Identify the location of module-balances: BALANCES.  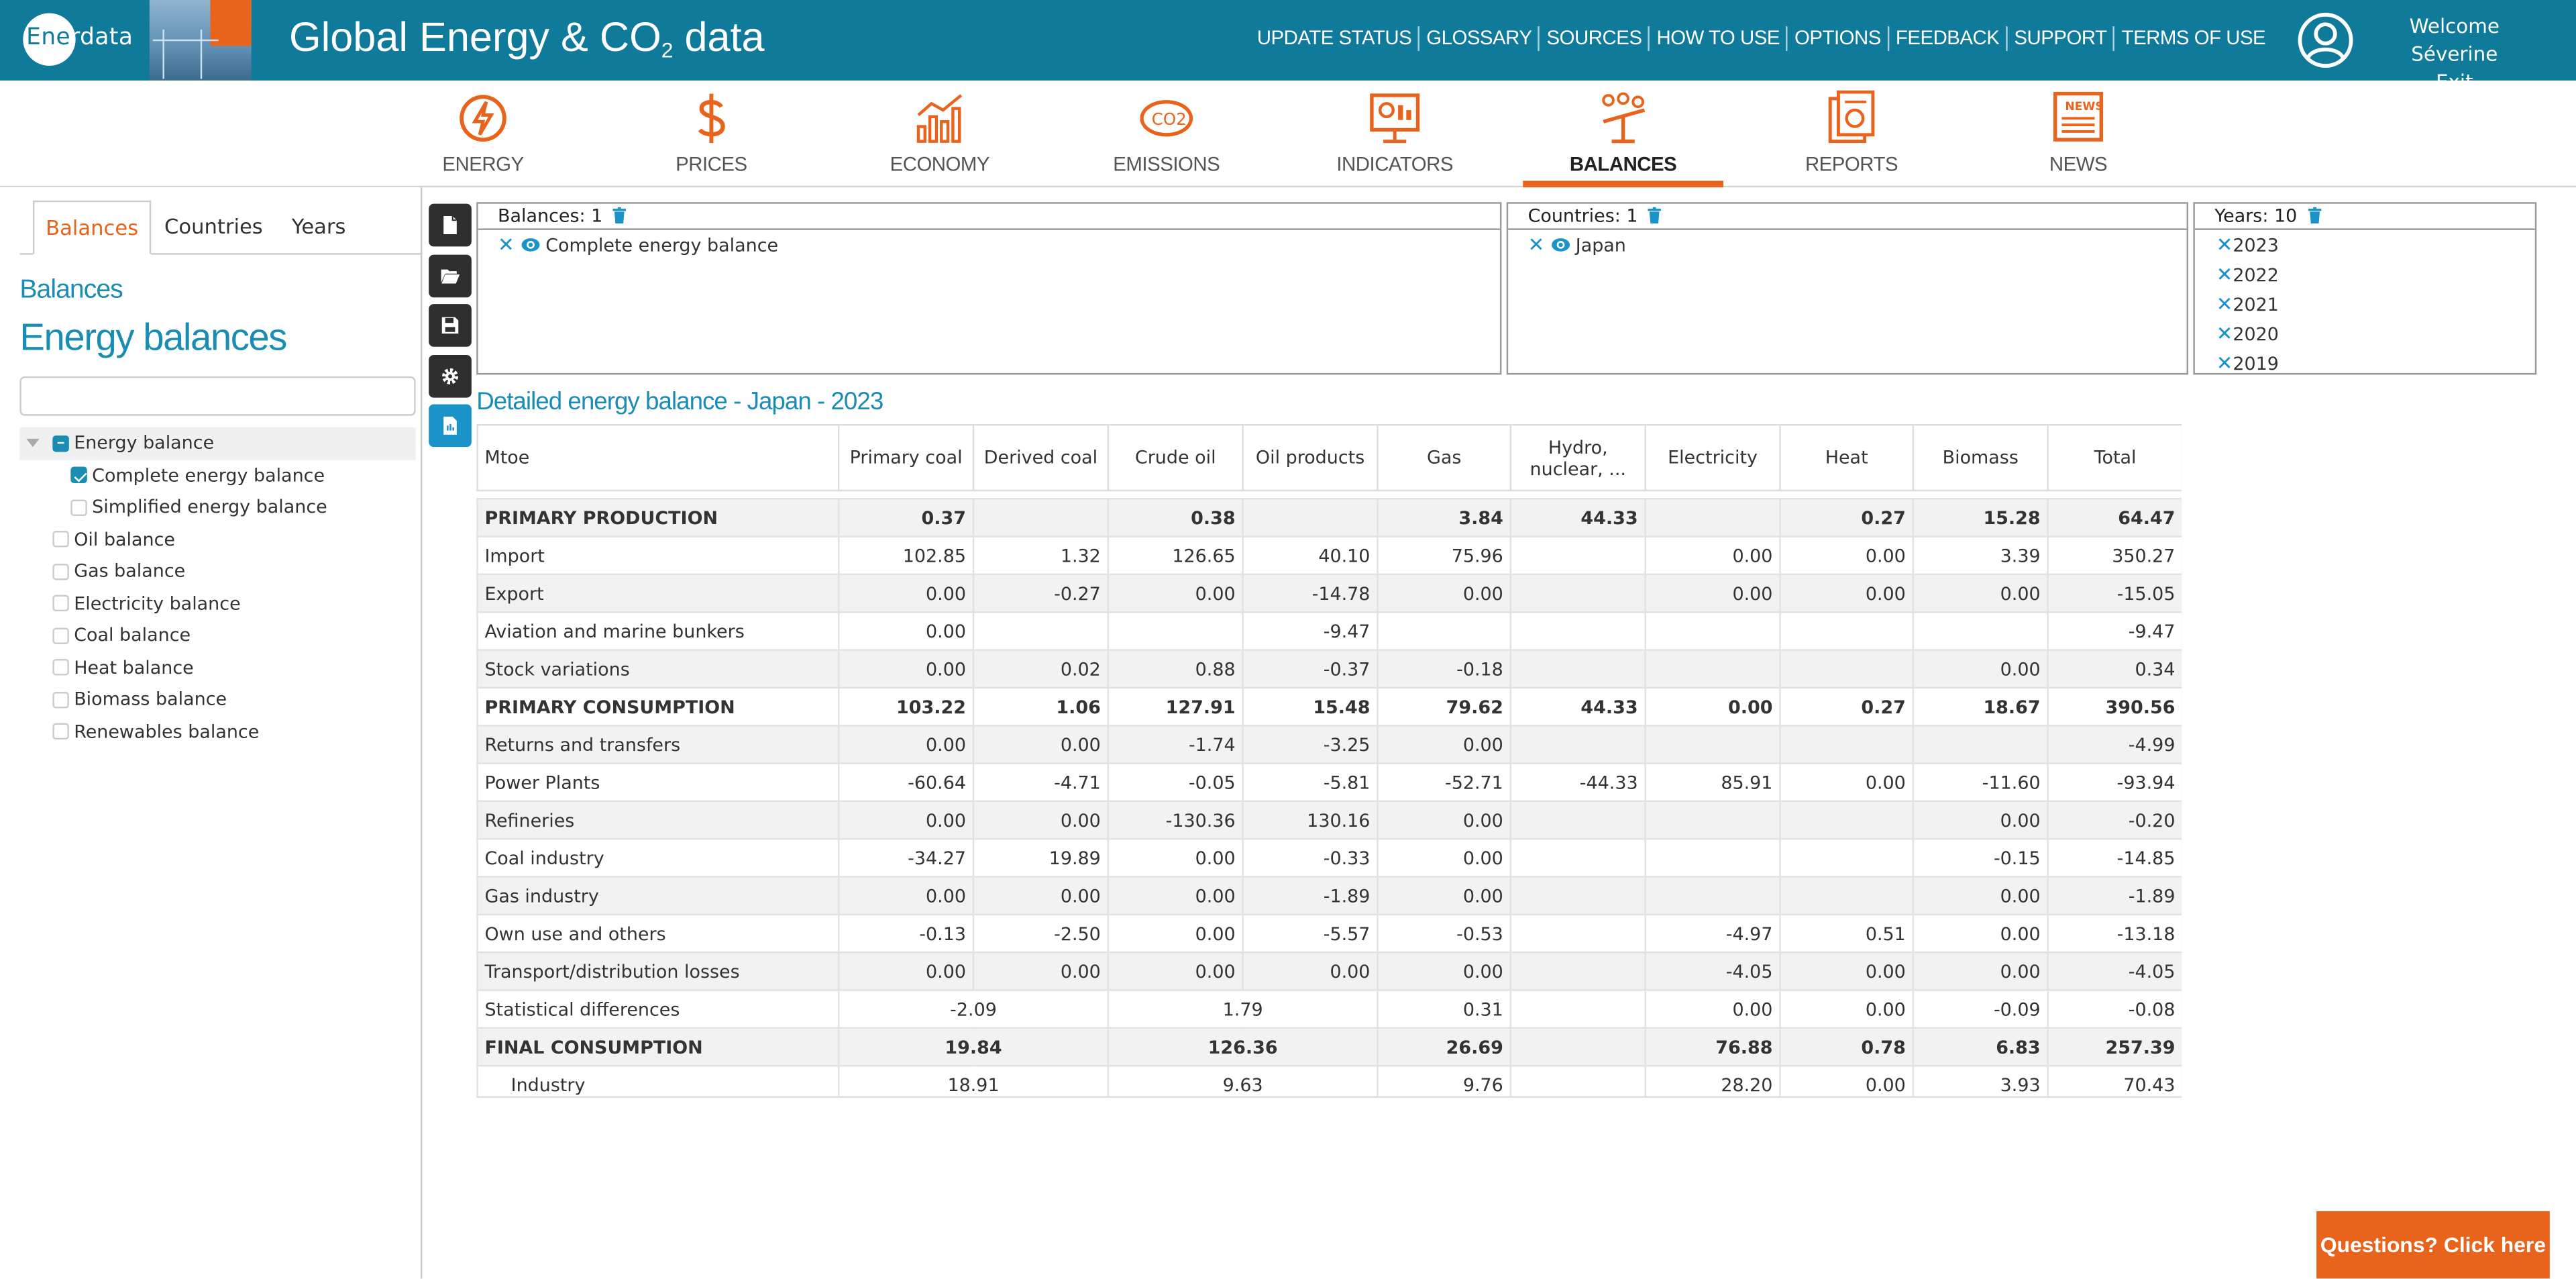
(1623, 134).